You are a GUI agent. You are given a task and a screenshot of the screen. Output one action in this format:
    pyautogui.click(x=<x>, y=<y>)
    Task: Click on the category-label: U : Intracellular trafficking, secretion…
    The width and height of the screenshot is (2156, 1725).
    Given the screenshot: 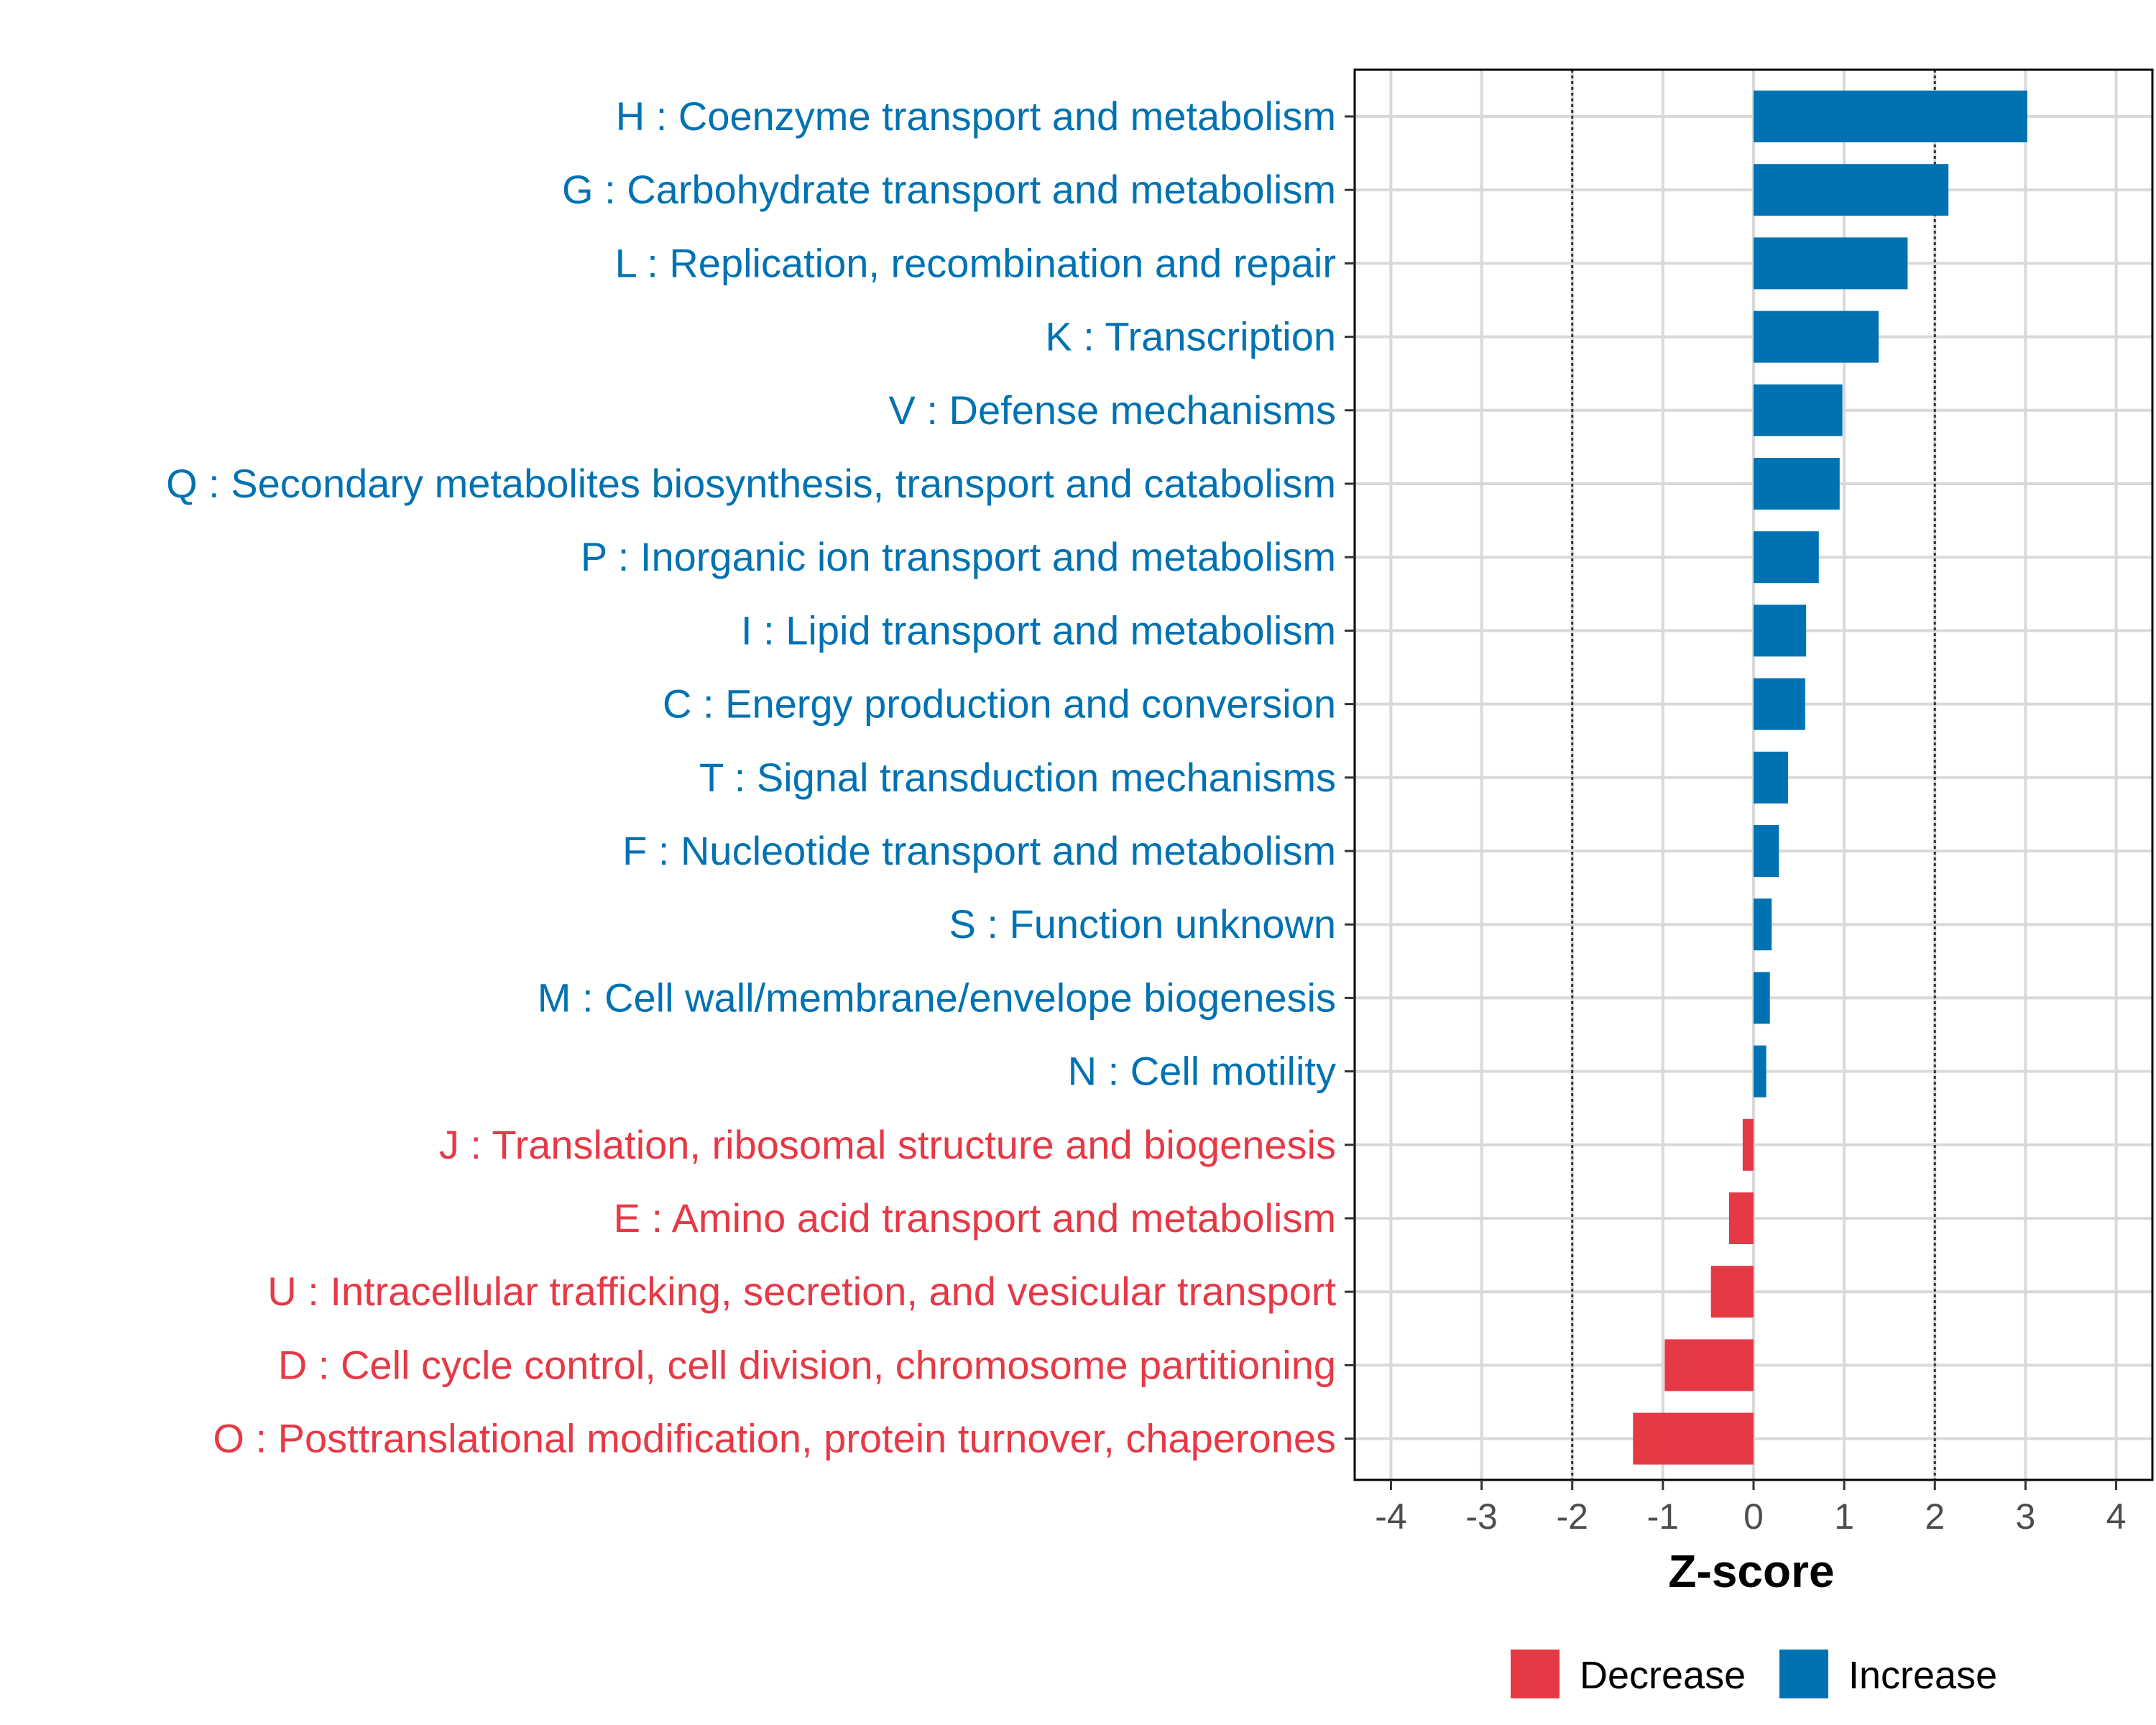 What is the action you would take?
    pyautogui.click(x=801, y=1291)
    